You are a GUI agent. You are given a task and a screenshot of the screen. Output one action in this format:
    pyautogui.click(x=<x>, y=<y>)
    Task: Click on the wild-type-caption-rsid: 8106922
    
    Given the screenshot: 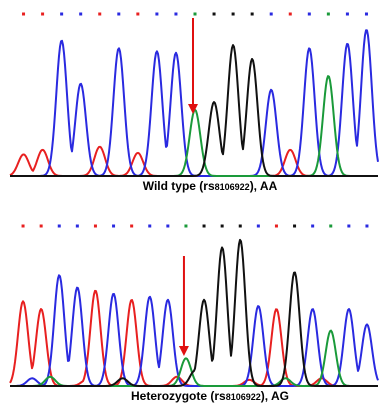 What is the action you would take?
    pyautogui.click(x=232, y=187)
    